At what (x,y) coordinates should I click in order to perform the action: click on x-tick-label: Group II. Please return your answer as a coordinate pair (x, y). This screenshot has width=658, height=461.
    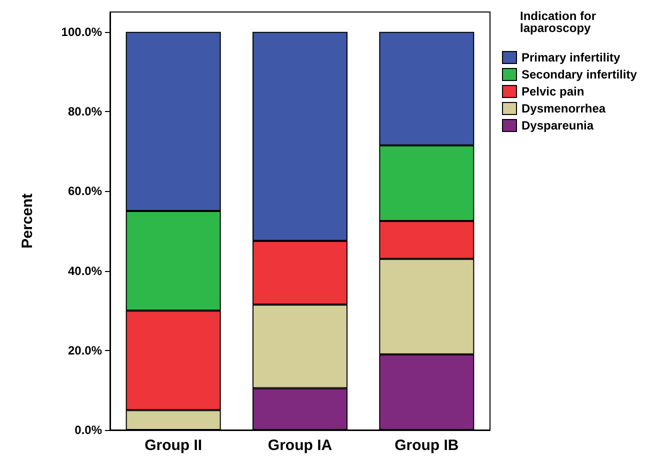
    Looking at the image, I should click on (173, 445).